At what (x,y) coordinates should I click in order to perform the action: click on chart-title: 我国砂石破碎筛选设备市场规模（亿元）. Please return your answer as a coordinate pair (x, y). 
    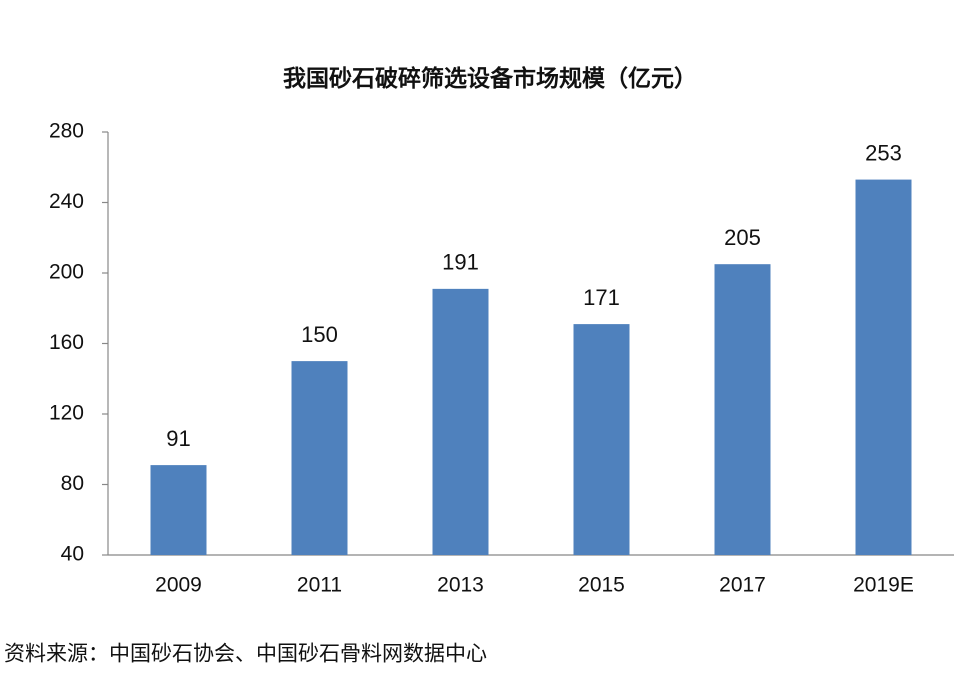
    Looking at the image, I should click on (490, 78).